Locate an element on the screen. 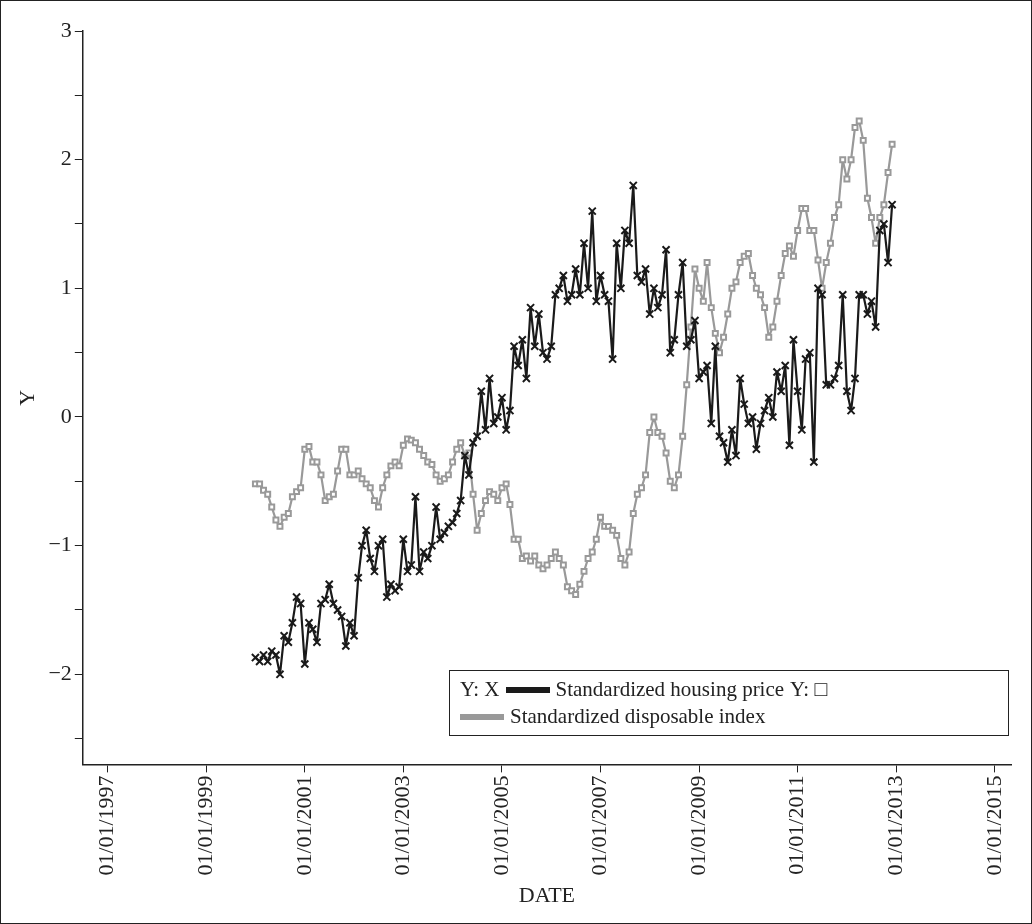  x-tick-label: 01/01/2013 is located at coordinates (895, 825).